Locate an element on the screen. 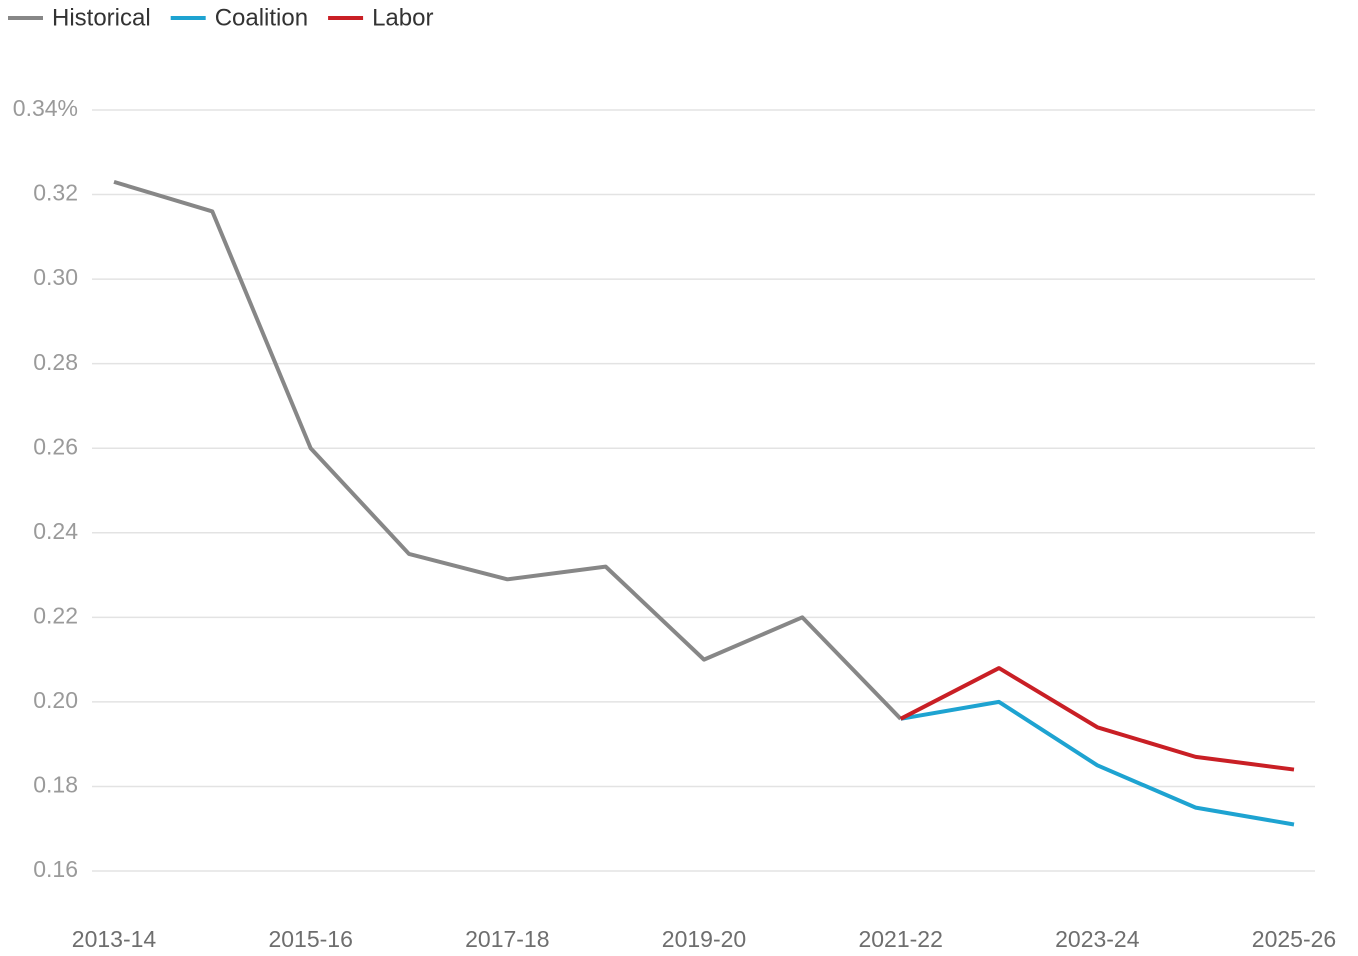 The height and width of the screenshot is (956, 1358). y-tick-label: 0.34% is located at coordinates (45, 108).